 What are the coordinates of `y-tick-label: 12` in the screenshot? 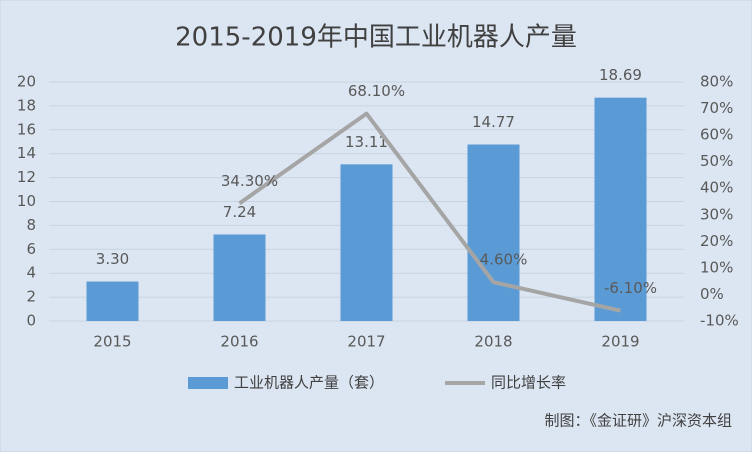 It's located at (26, 177).